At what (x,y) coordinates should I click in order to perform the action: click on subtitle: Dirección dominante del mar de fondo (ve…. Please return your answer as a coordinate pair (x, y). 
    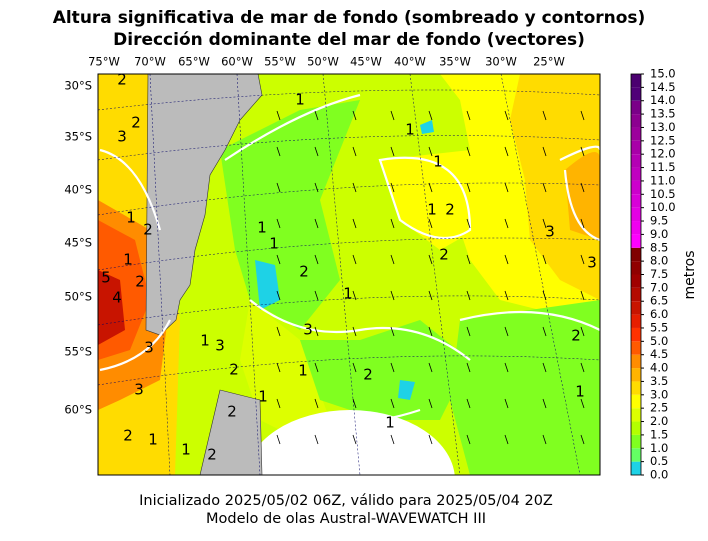
    Looking at the image, I should click on (349, 40).